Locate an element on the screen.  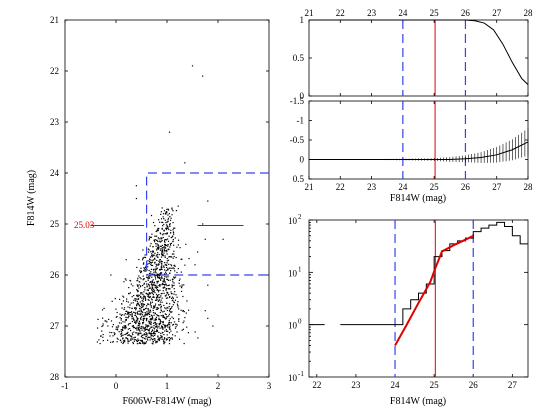
bias-x-axis-label: F814W (mag) is located at coordinates (418, 198).